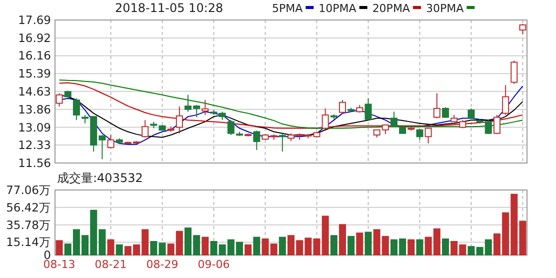  What do you see at coordinates (445, 8) in the screenshot?
I see `legend-label: 30PMA` at bounding box center [445, 8].